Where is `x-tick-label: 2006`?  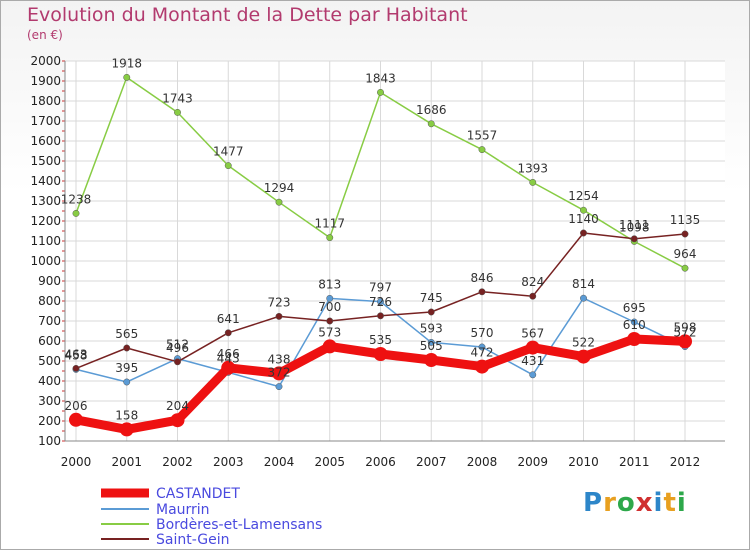
x-tick-label: 2006 is located at coordinates (380, 462).